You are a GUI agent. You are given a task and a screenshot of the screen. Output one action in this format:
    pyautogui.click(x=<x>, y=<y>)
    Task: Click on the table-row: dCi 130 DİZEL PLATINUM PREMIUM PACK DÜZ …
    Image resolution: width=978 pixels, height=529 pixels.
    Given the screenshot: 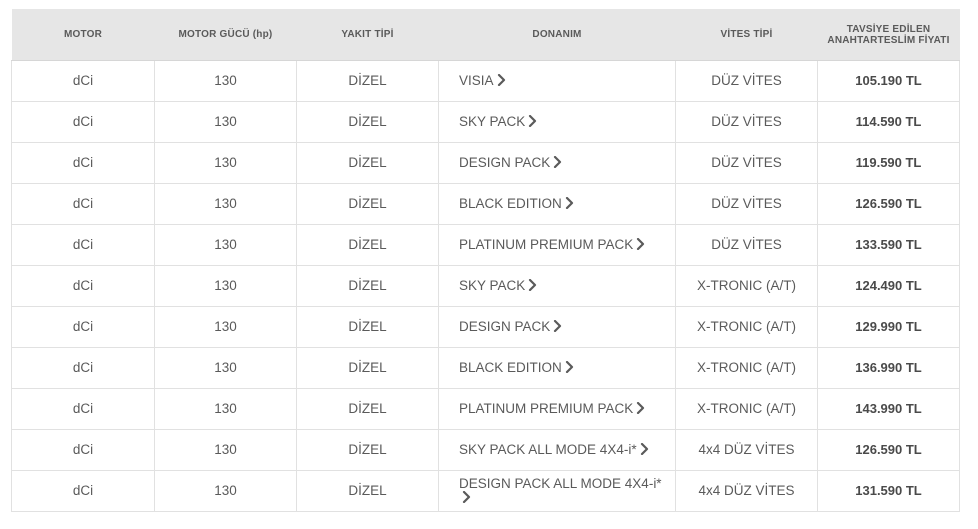 What is the action you would take?
    pyautogui.click(x=485, y=245)
    